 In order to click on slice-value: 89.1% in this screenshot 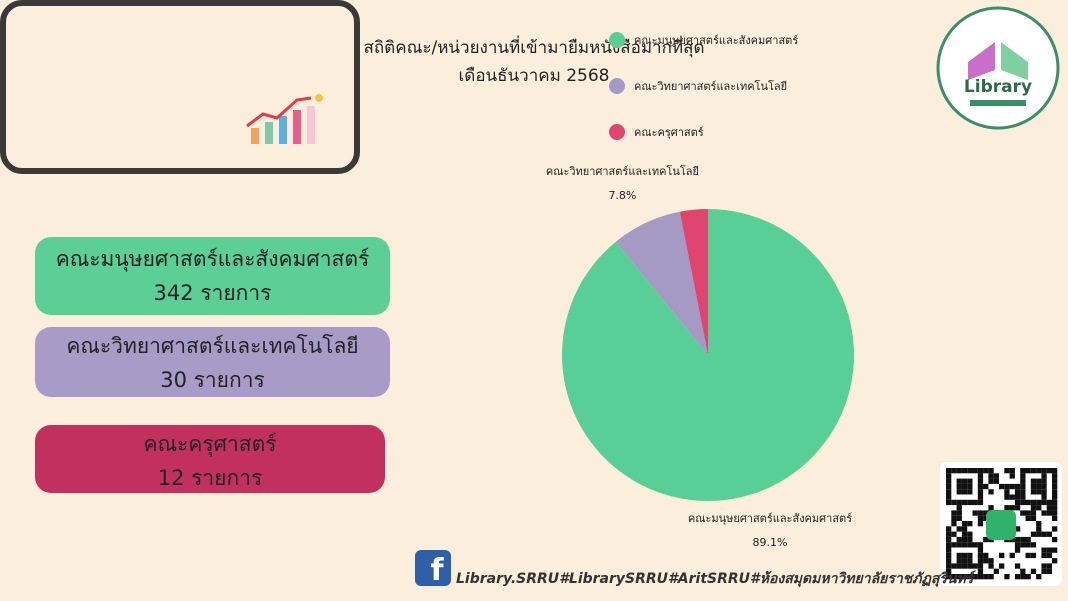, I will do `click(770, 542)`.